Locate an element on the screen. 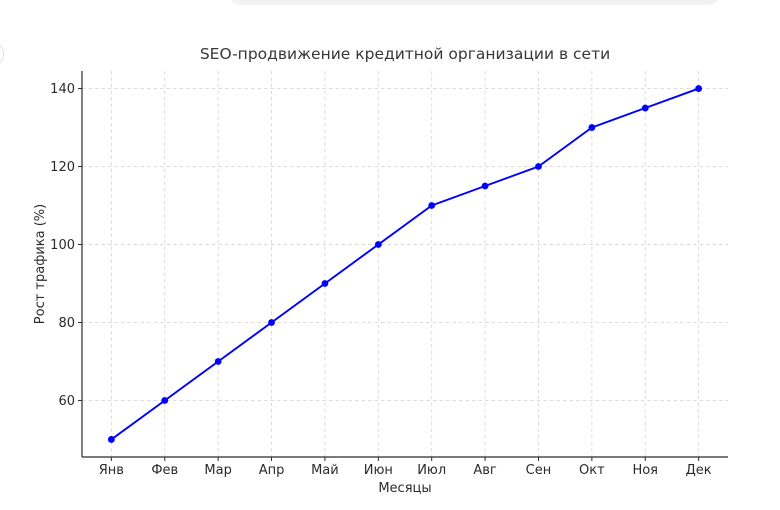  x-tick-label: Апр is located at coordinates (272, 470).